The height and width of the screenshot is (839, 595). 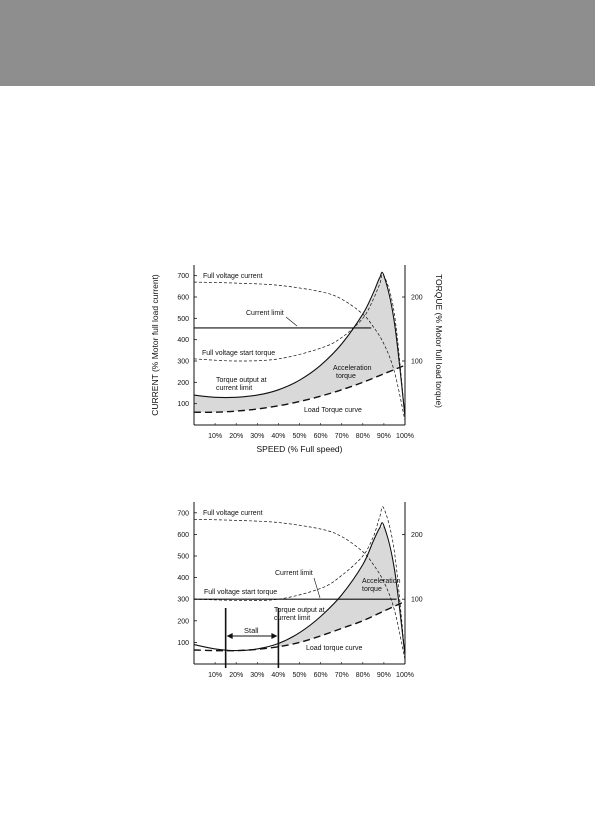 I want to click on header-banner, so click(x=297, y=43).